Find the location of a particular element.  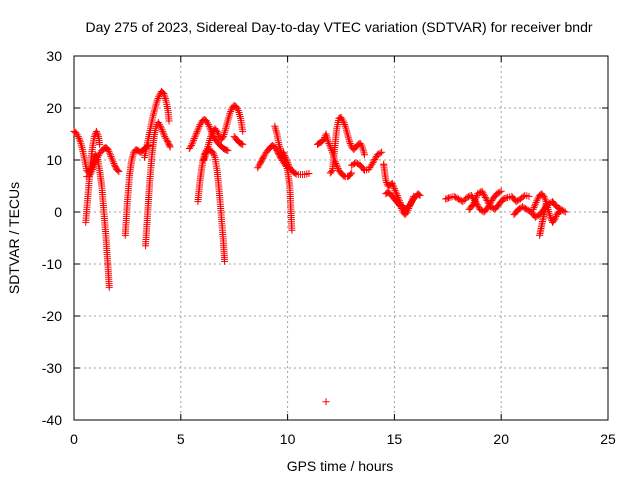

x-tick-label: 5 is located at coordinates (181, 439).